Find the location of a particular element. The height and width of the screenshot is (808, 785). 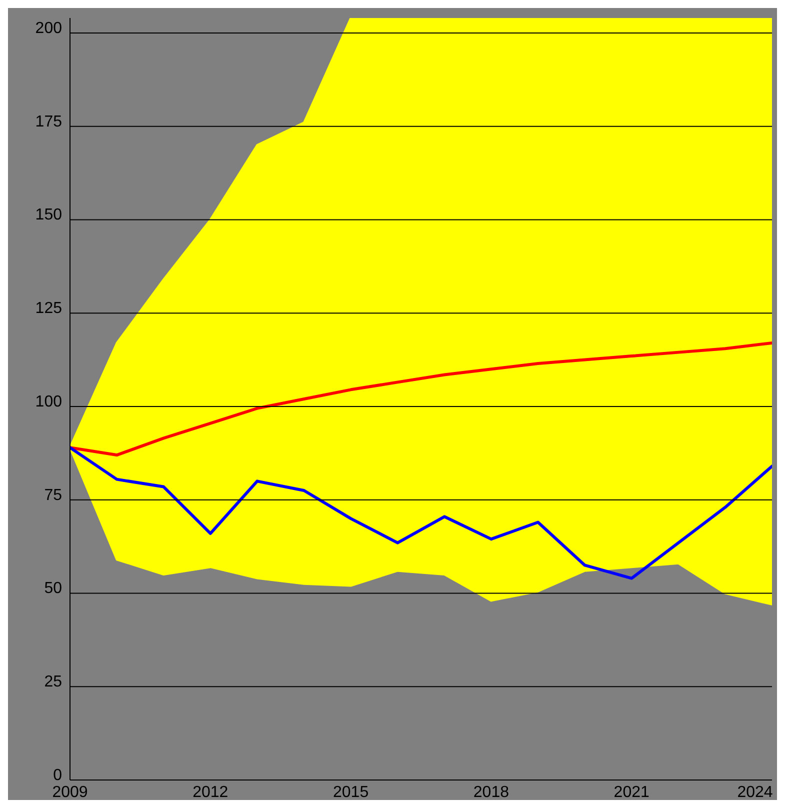

y-tick-label: 25 is located at coordinates (53, 682).